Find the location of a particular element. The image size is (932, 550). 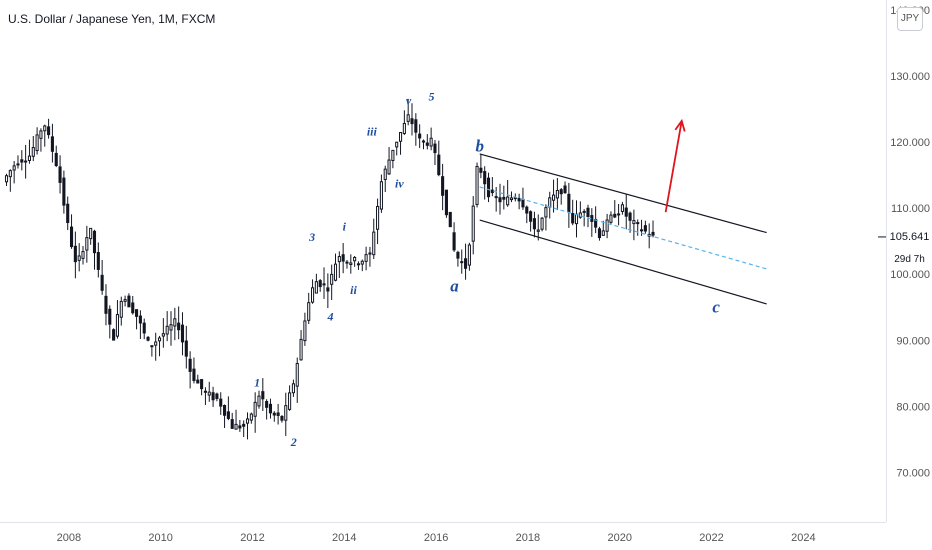

wave-label: c is located at coordinates (716, 307).